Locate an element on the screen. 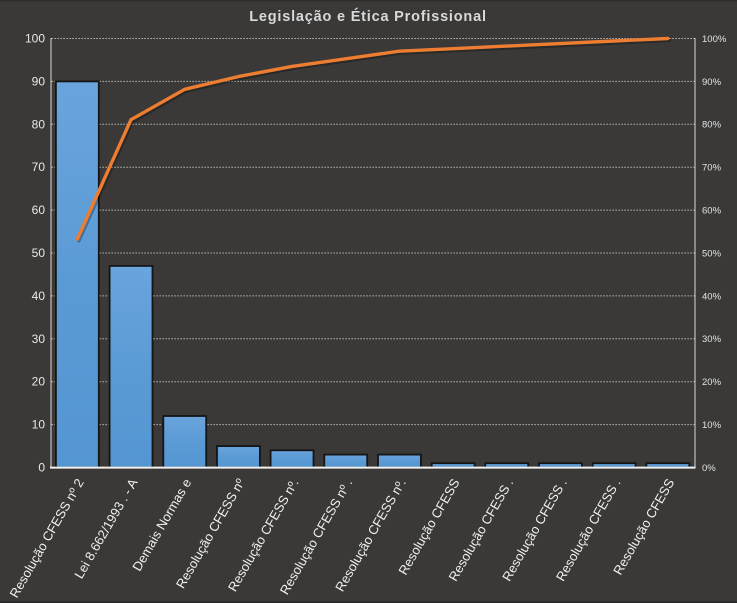 The image size is (737, 603). svg-text: 30% is located at coordinates (712, 339).